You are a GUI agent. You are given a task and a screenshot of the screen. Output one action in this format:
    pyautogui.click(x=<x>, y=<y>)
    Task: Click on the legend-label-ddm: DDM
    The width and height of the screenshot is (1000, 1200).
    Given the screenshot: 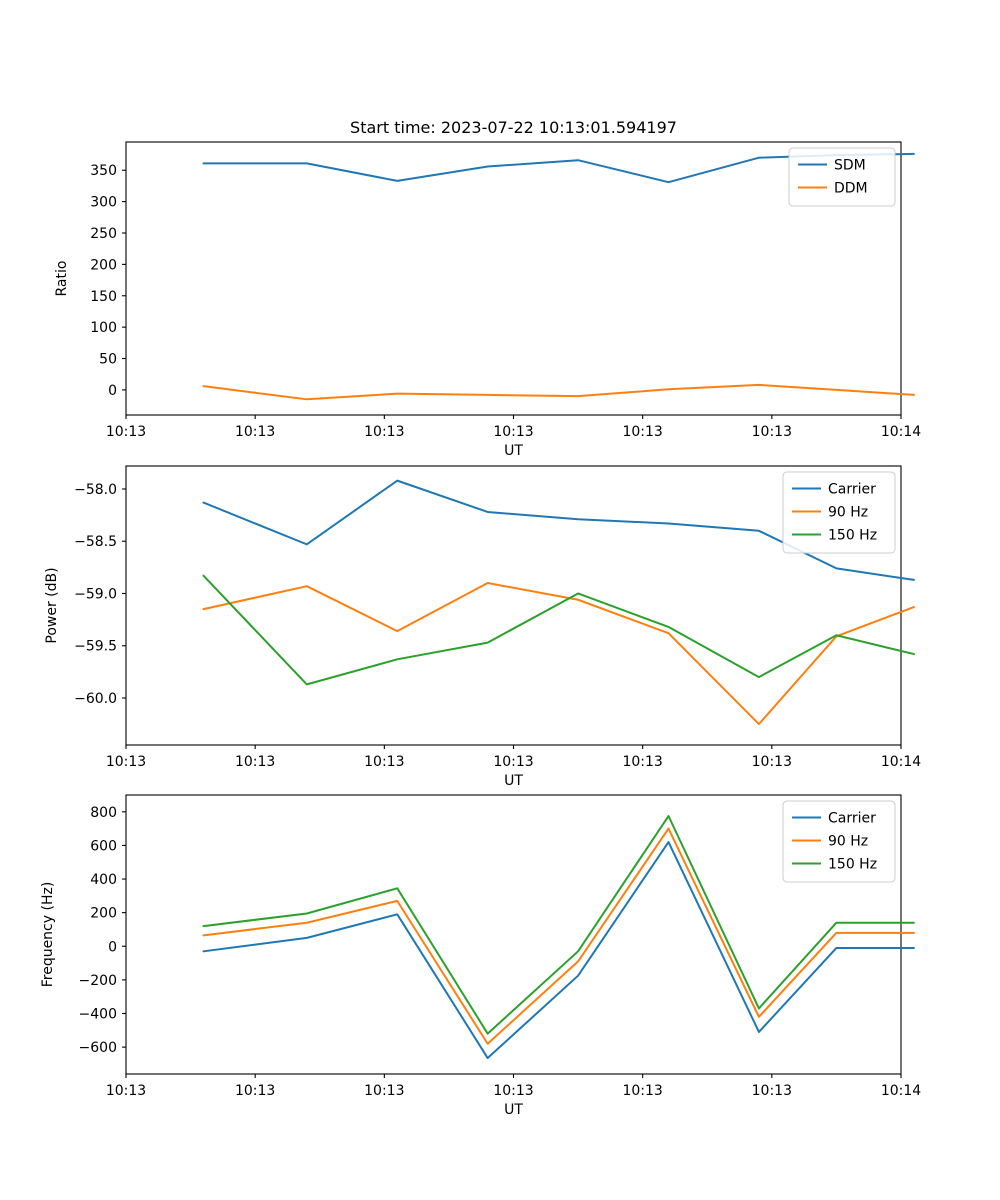 What is the action you would take?
    pyautogui.click(x=851, y=189)
    